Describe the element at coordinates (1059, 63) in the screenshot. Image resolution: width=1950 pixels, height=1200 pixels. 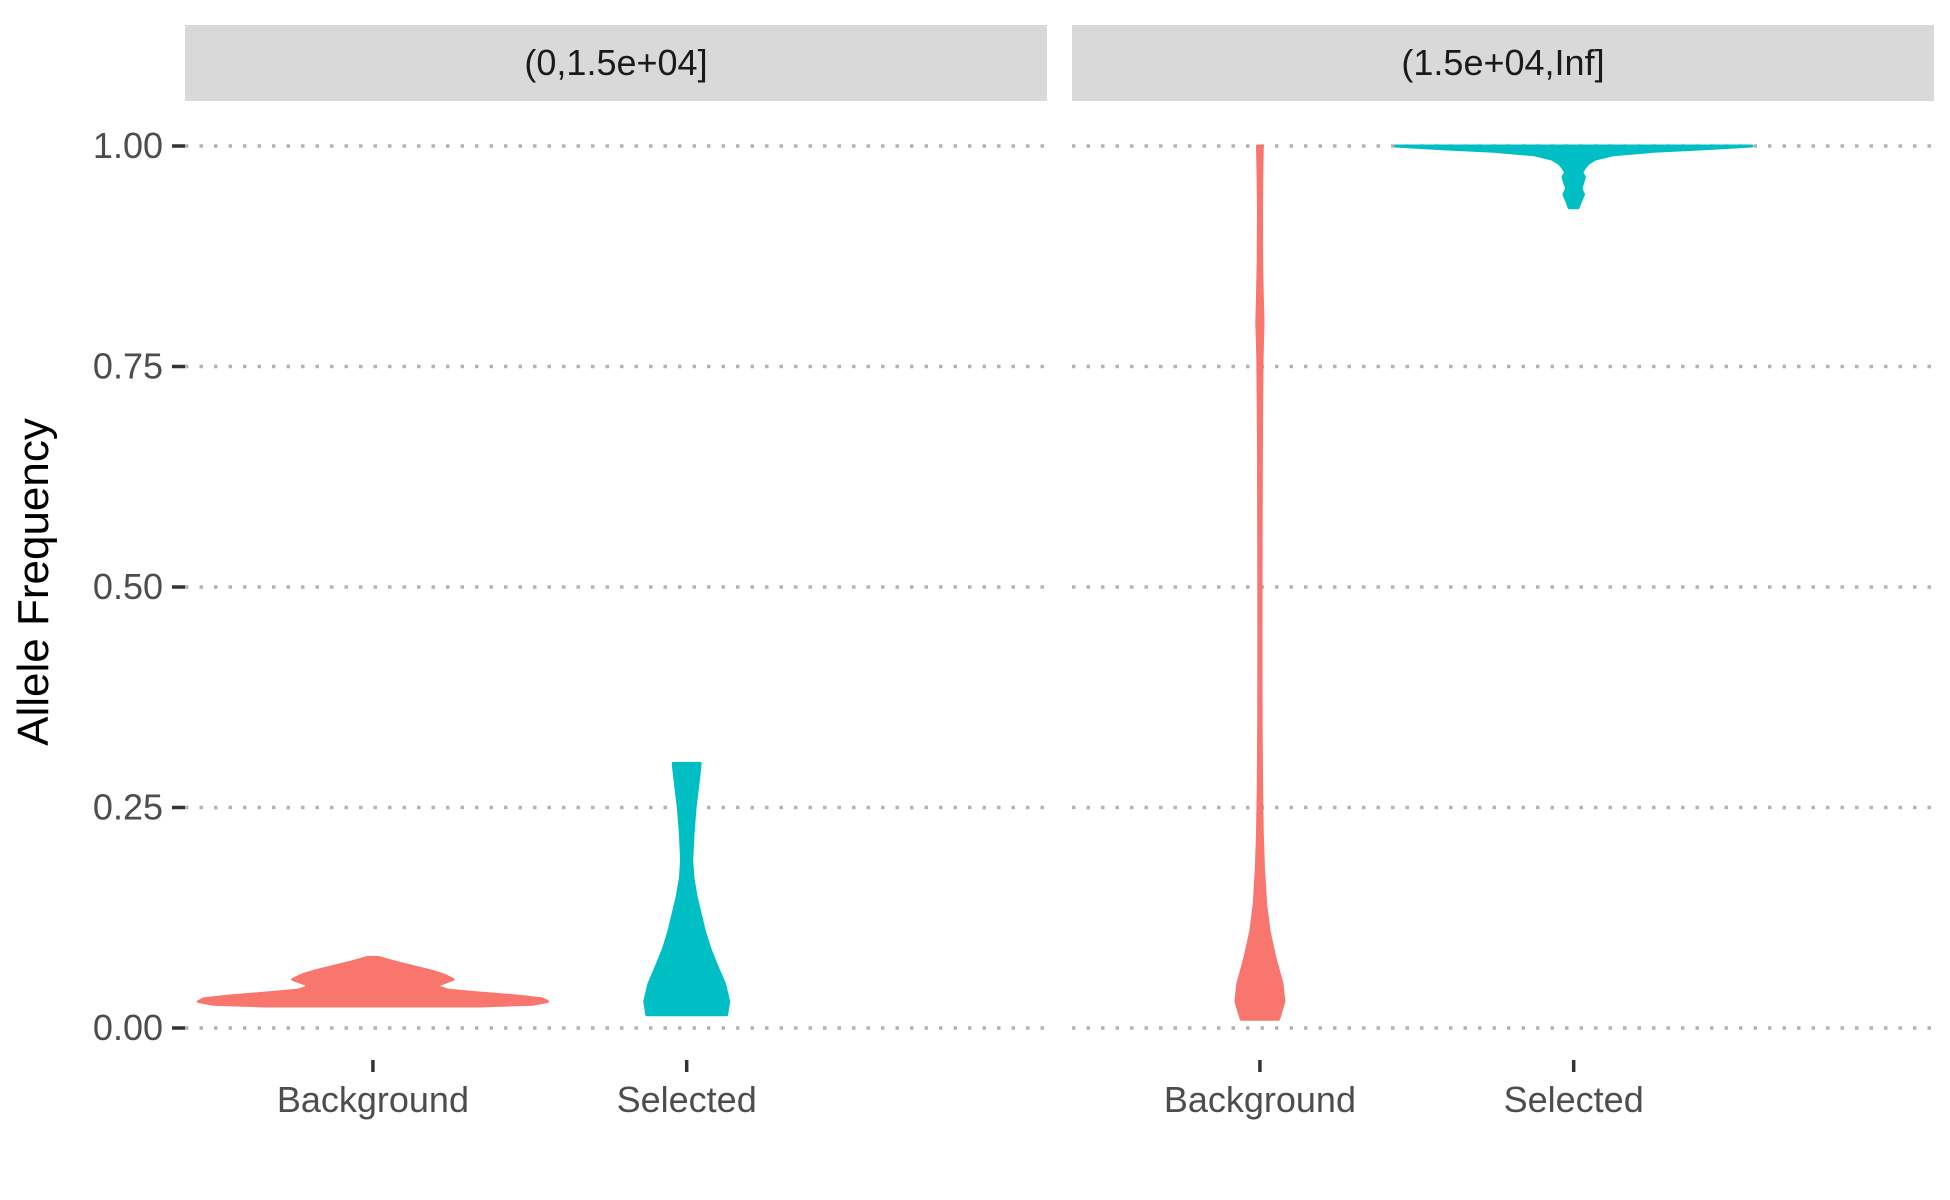
I see `facet-strips: (0,1.5e+04] (1.5e+04,Inf]` at that location.